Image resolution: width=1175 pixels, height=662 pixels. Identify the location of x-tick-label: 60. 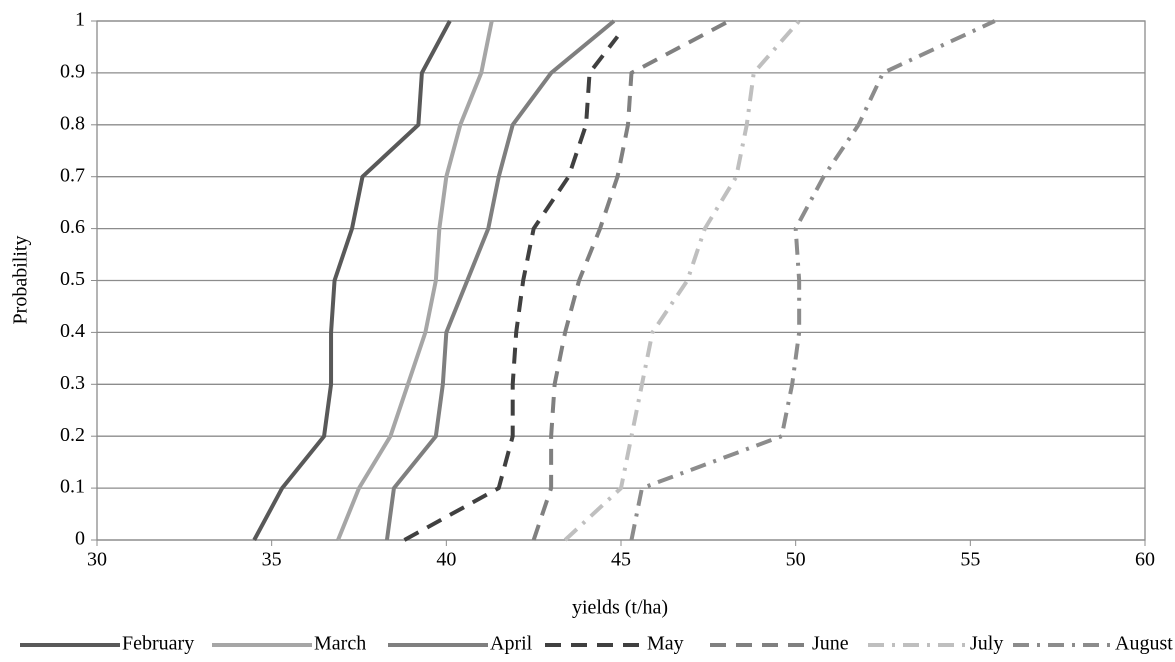
(1145, 560).